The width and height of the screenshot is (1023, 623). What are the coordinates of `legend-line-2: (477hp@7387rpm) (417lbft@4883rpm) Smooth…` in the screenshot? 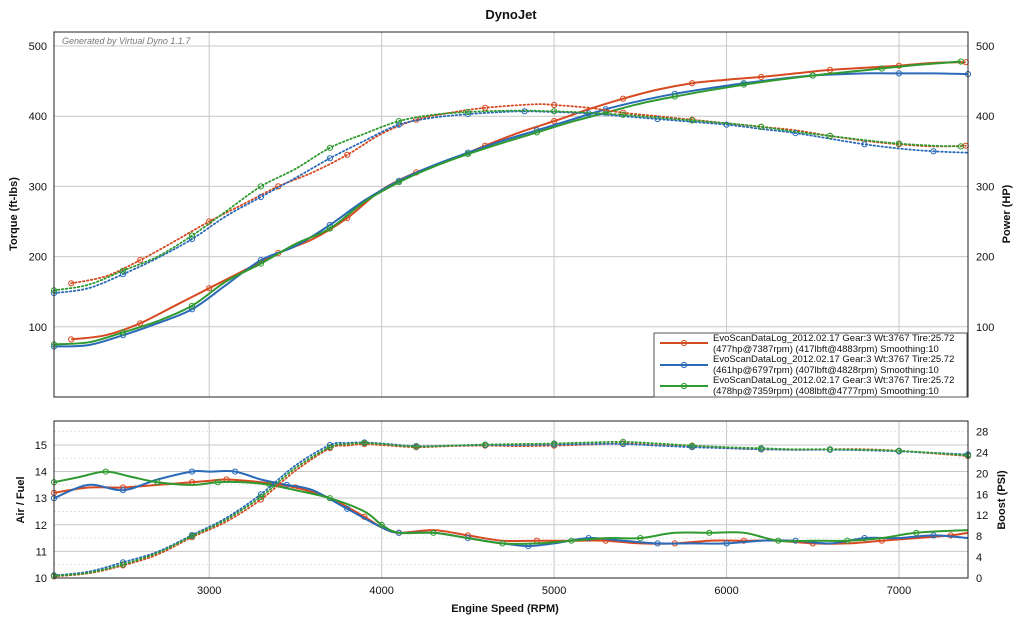 It's located at (826, 349).